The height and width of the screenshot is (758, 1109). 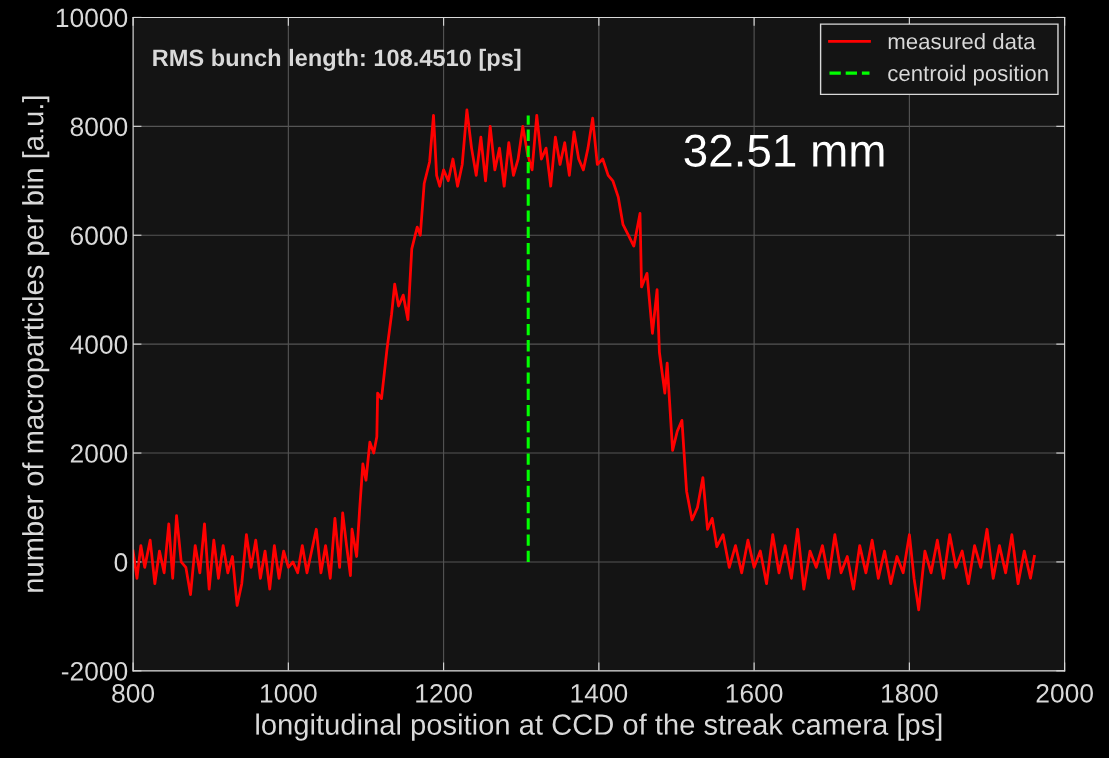 What do you see at coordinates (599, 693) in the screenshot?
I see `x-tick-label: 1400` at bounding box center [599, 693].